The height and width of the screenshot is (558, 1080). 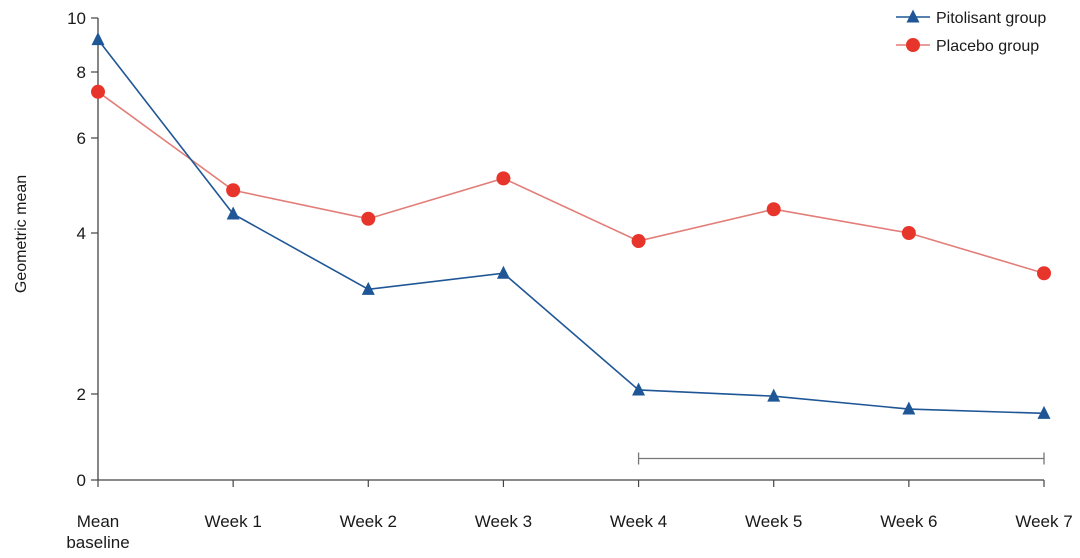 What do you see at coordinates (971, 32) in the screenshot?
I see `legend: Pitolisant group Placebo group` at bounding box center [971, 32].